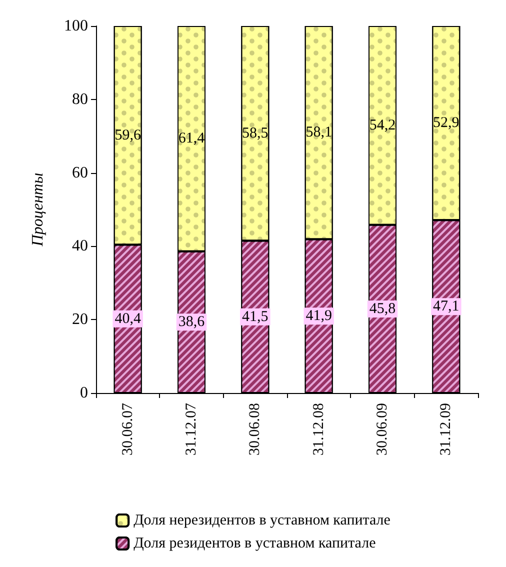 This screenshot has width=506, height=567. What do you see at coordinates (80, 173) in the screenshot?
I see `y-tick-label: 60` at bounding box center [80, 173].